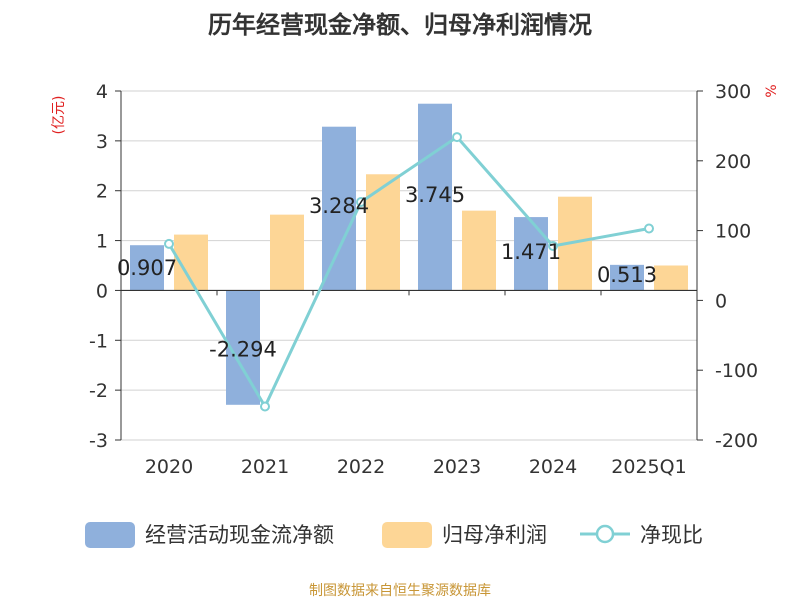  I want to click on chart-title: 历年经营现金净额、归母净利润情况, so click(400, 25).